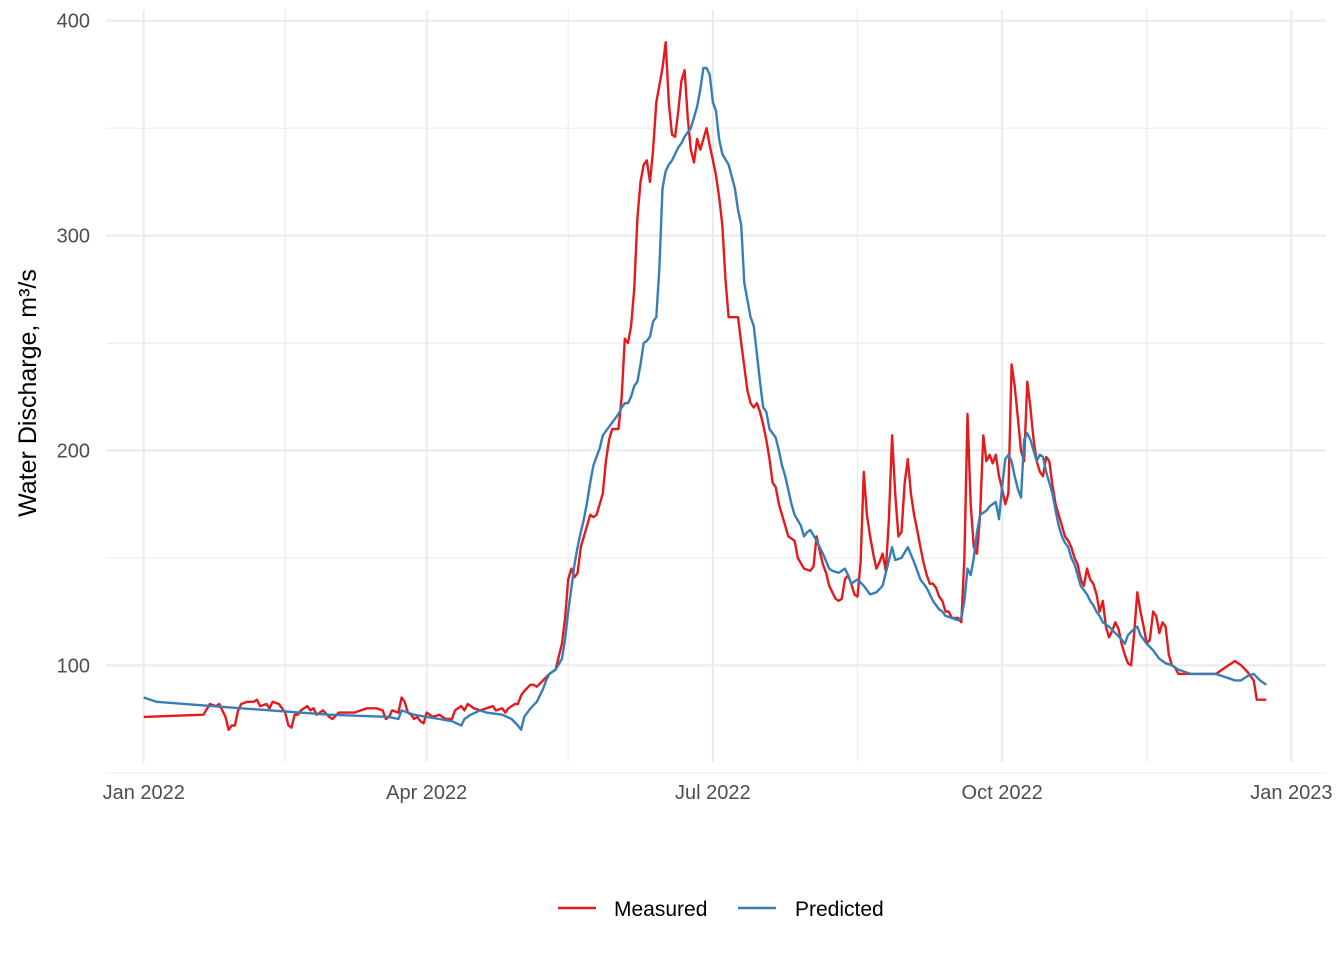 This screenshot has height=960, width=1344. Describe the element at coordinates (73, 237) in the screenshot. I see `y-tick-label: 300` at that location.